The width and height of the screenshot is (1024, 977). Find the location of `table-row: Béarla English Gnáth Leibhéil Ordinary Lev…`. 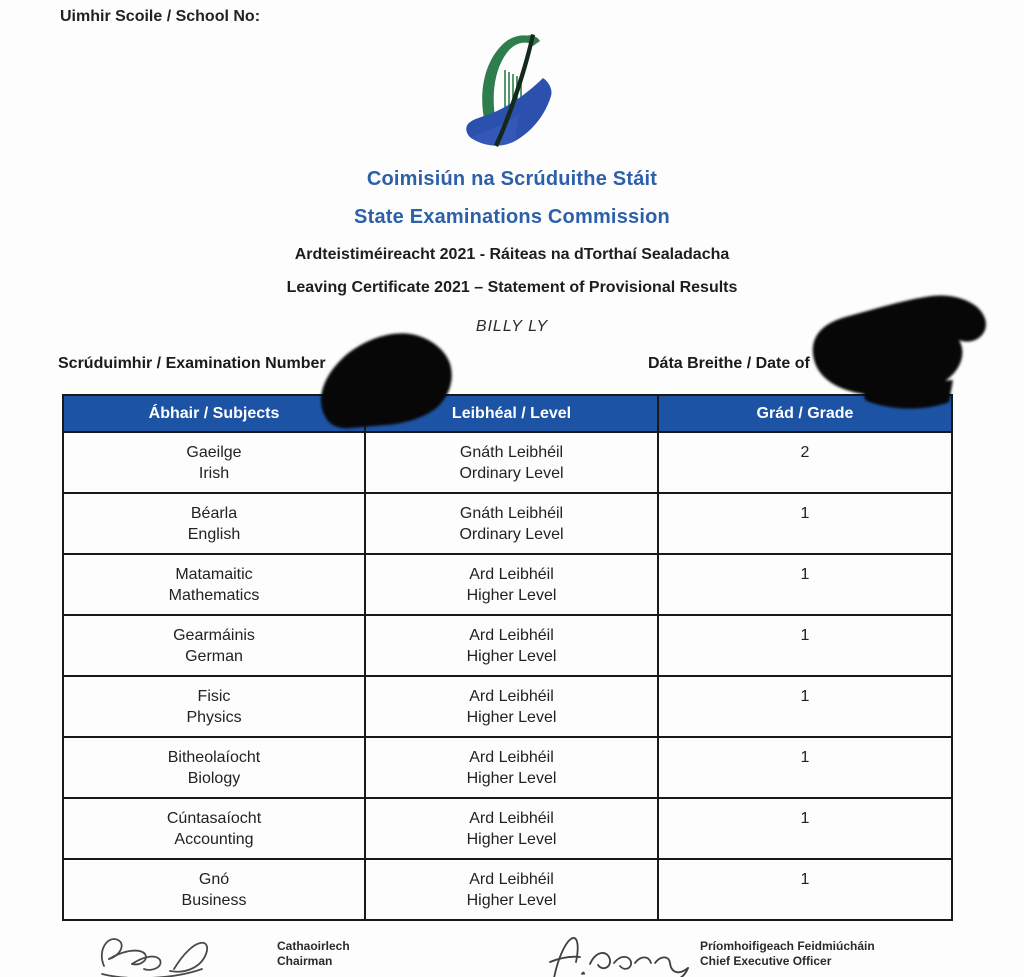

table-row: Béarla English Gnáth Leibhéil Ordinary Lev… is located at coordinates (507, 523).